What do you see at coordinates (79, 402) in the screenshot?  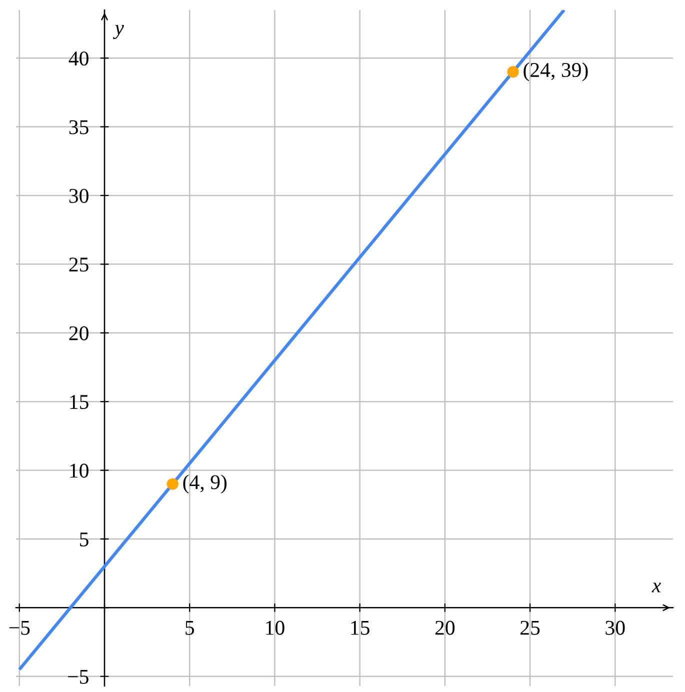 I see `y-tick-label: 15` at bounding box center [79, 402].